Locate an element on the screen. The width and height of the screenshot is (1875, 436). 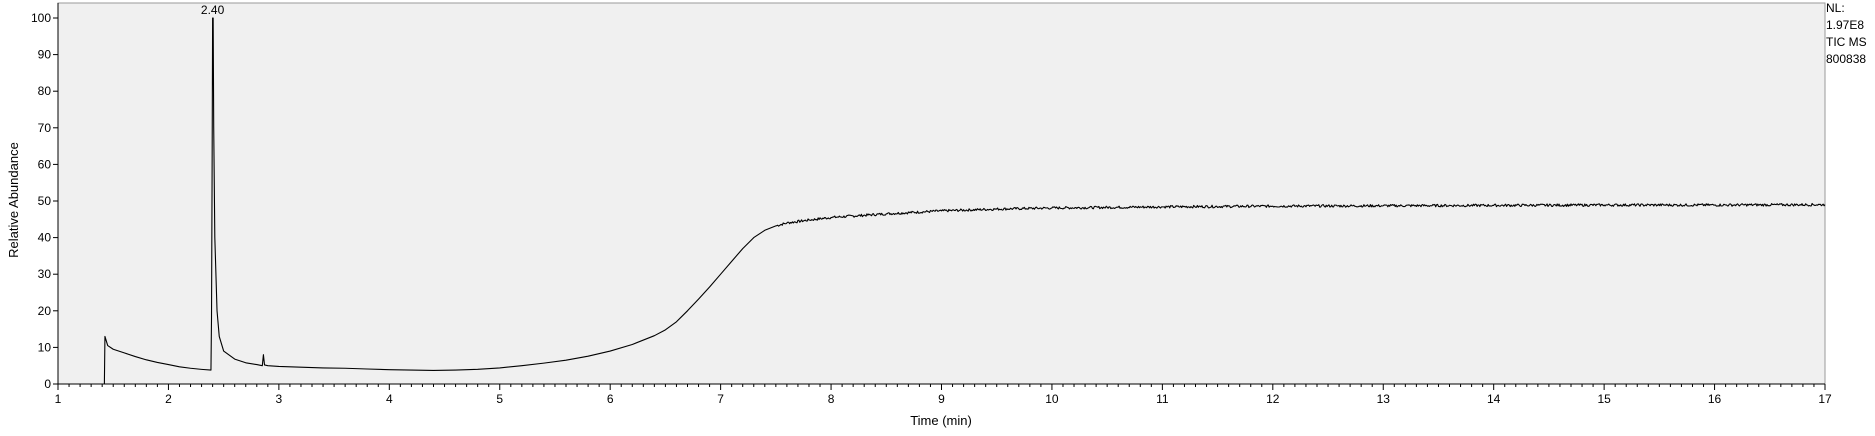
x-tick-label-13: 13 is located at coordinates (1384, 399).